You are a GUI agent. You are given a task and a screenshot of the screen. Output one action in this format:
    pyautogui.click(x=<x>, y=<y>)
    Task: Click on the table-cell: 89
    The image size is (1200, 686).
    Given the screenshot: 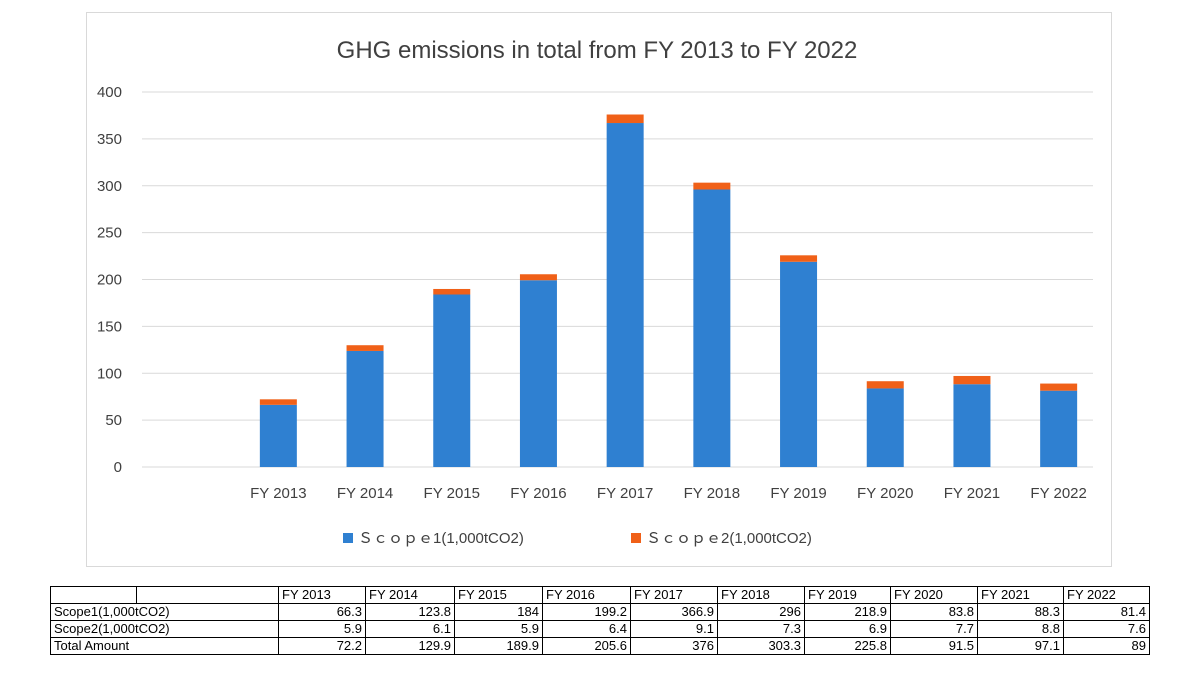 What is the action you would take?
    pyautogui.click(x=1106, y=646)
    